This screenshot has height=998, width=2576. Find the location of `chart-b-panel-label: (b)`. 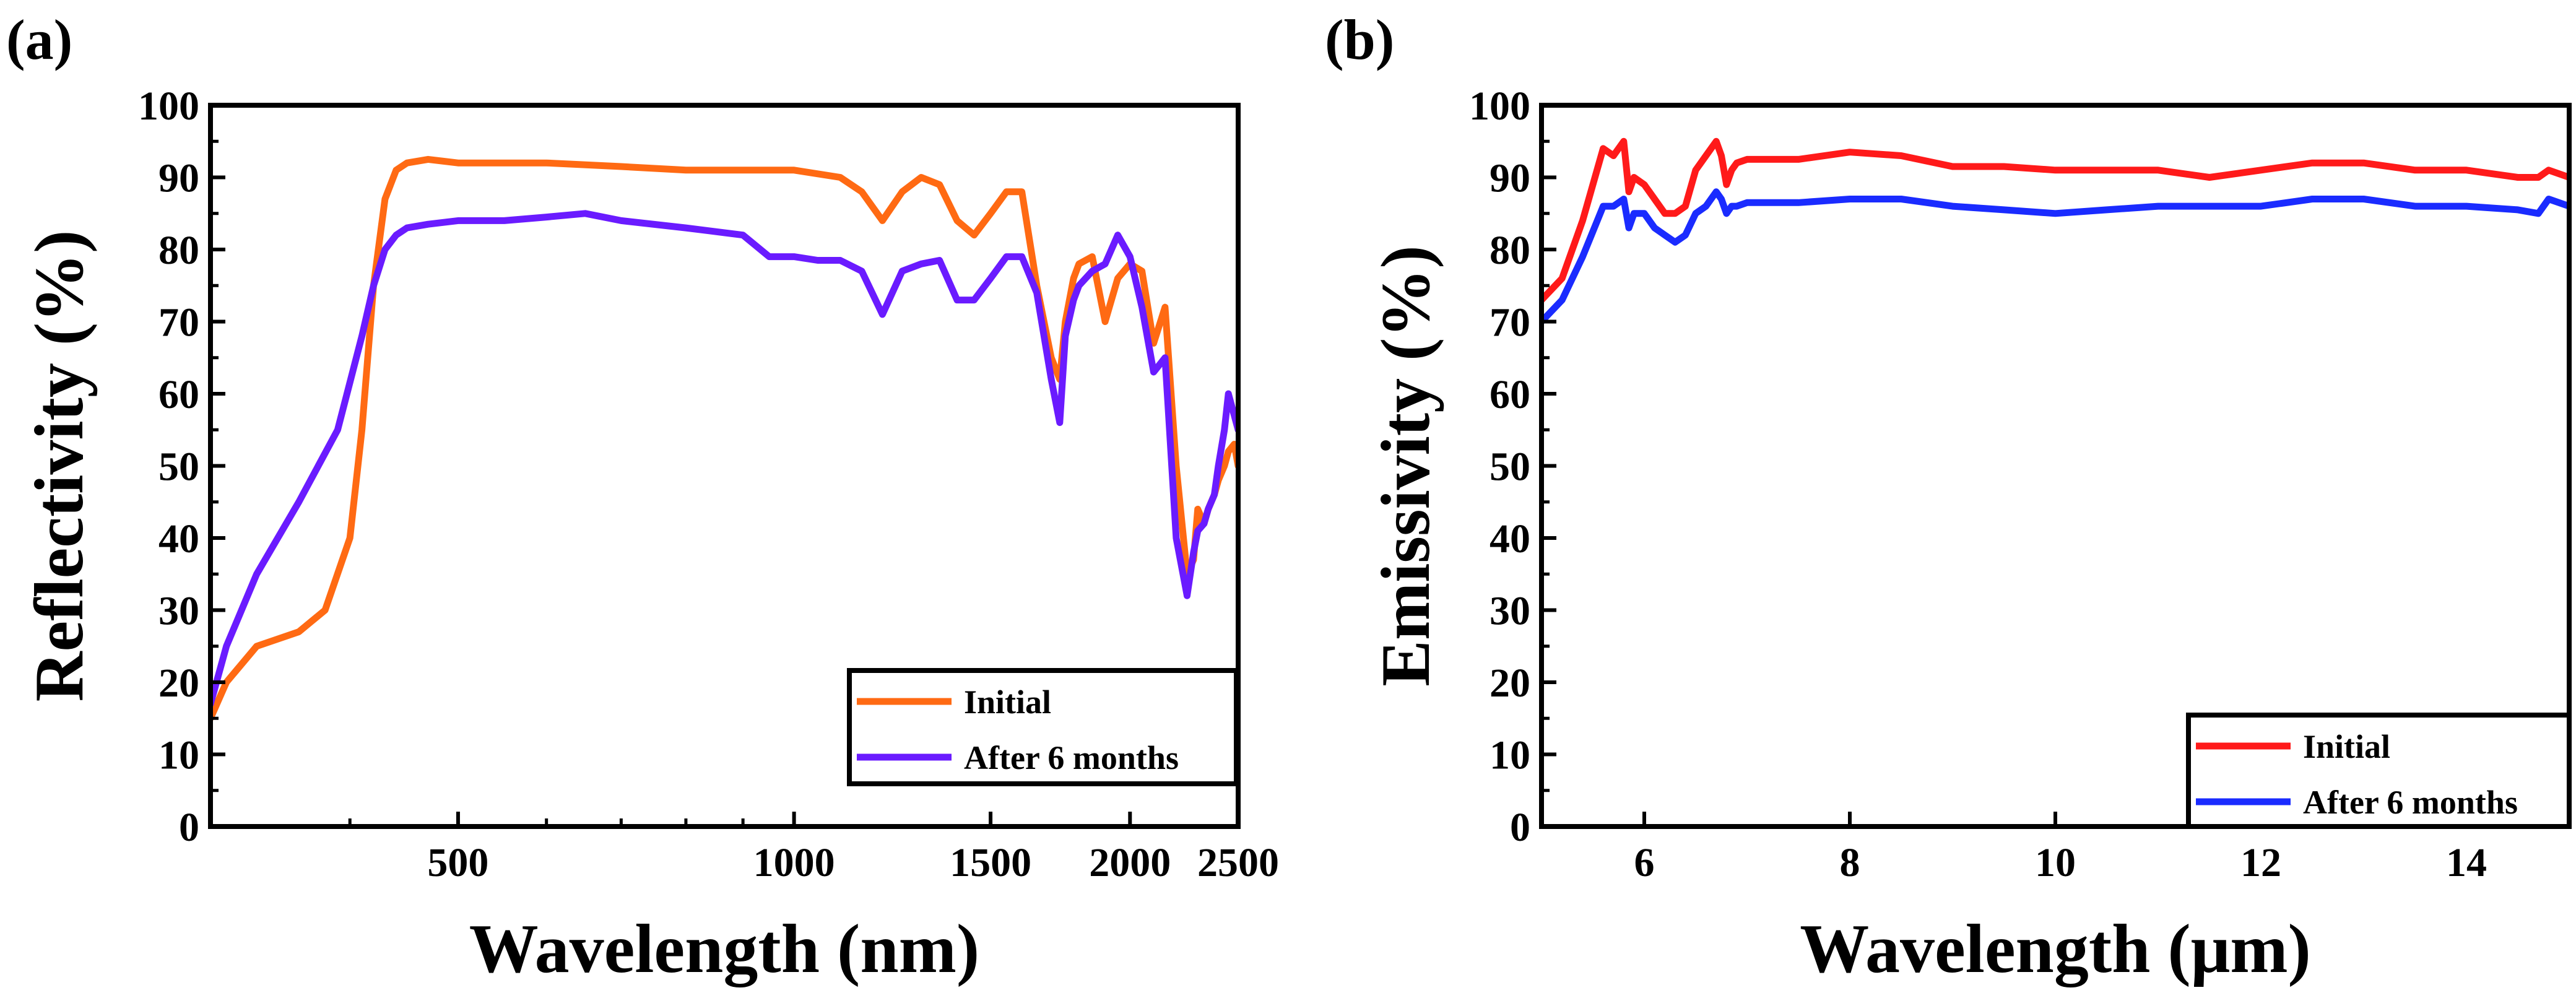

chart-b-panel-label: (b) is located at coordinates (1359, 39).